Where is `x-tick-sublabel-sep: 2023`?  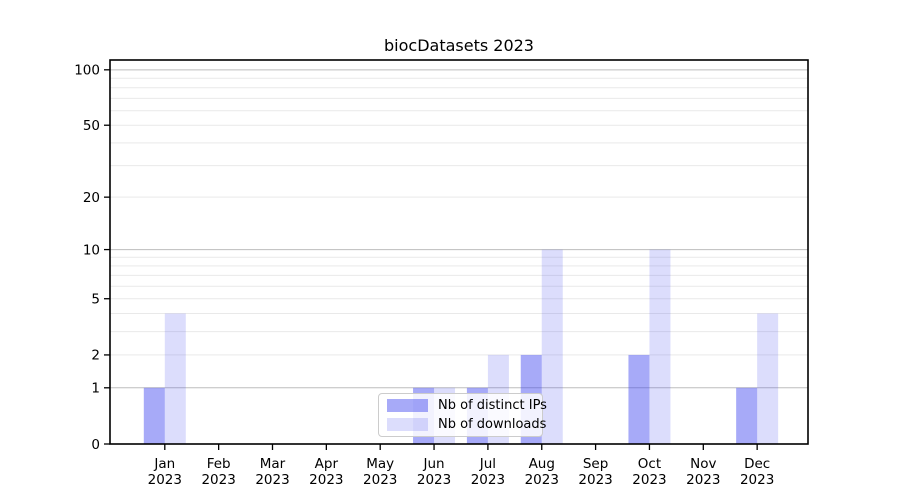 x-tick-sublabel-sep: 2023 is located at coordinates (595, 480).